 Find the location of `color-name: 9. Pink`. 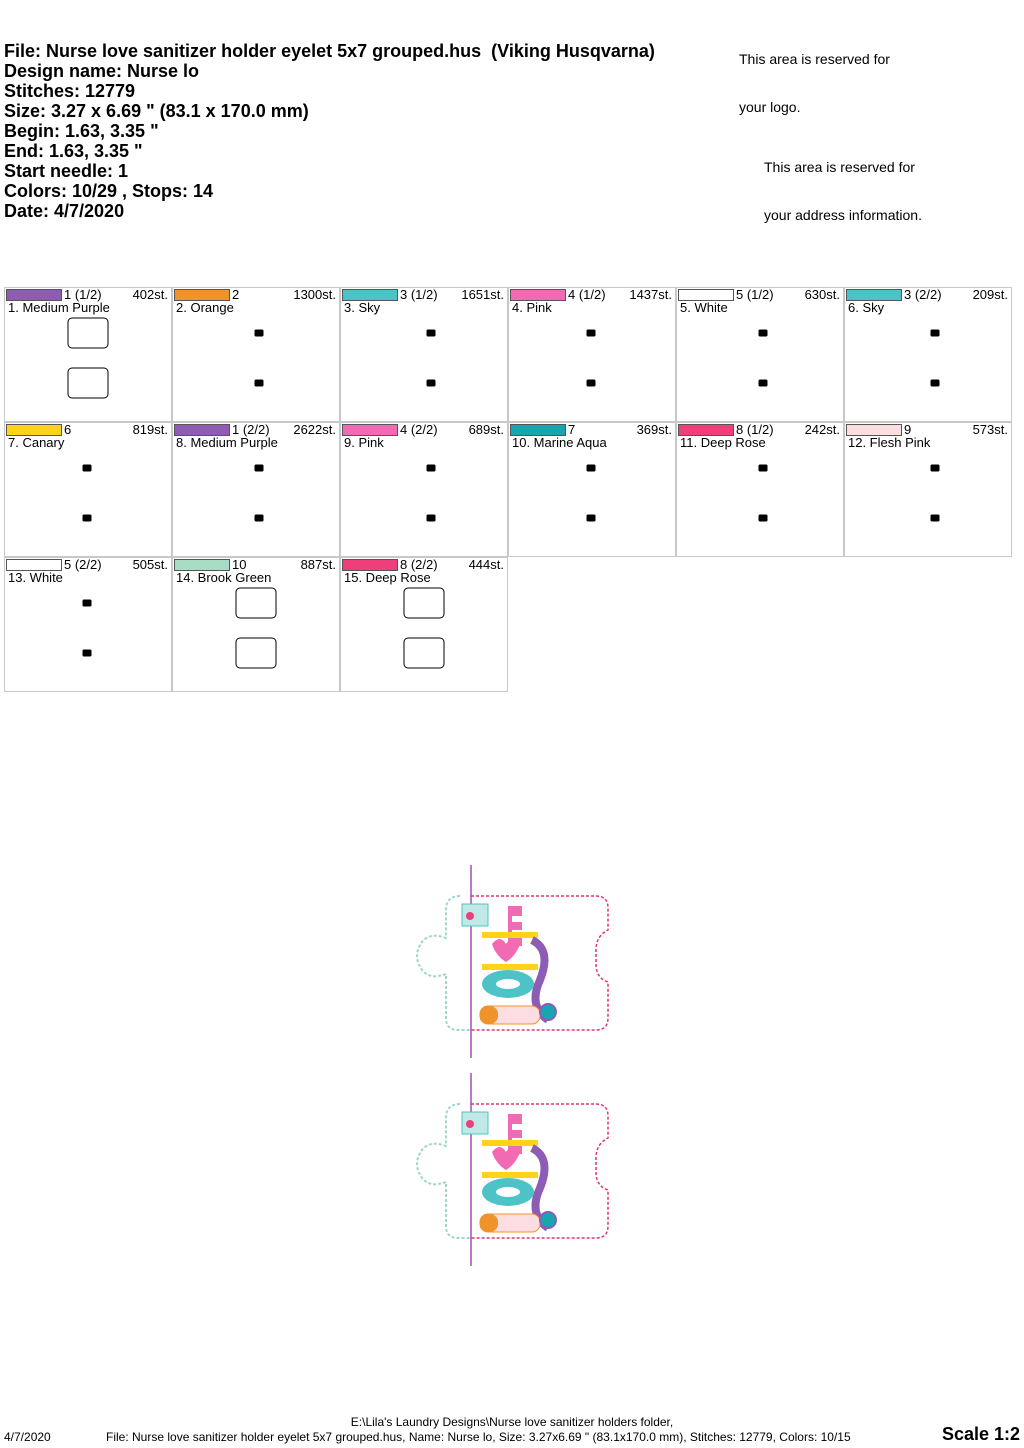

color-name: 9. Pink is located at coordinates (364, 442).